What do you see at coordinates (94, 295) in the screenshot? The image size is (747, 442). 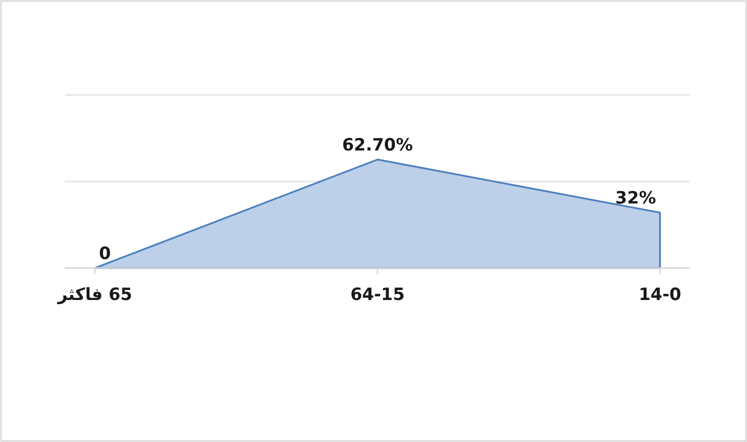 I see `x-tick-label: 65 فاكثر` at bounding box center [94, 295].